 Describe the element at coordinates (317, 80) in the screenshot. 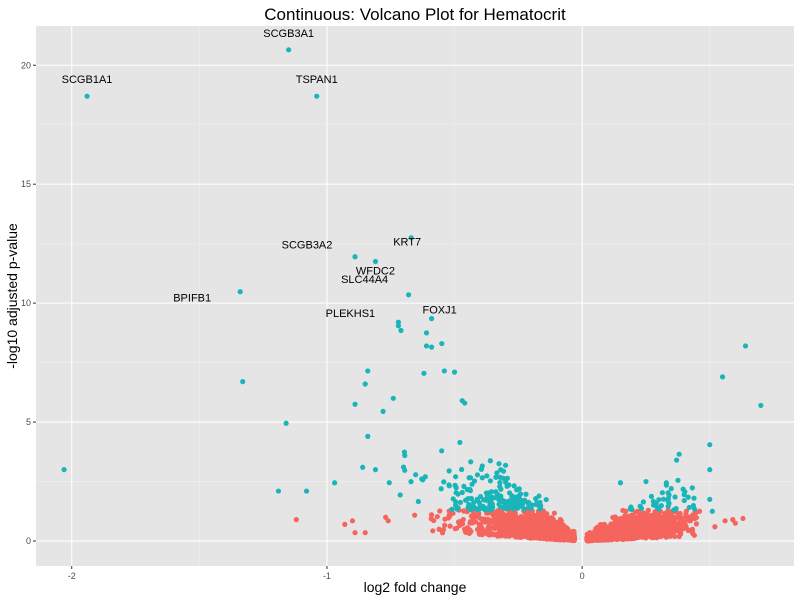

I see `gene-label: TSPAN1` at that location.